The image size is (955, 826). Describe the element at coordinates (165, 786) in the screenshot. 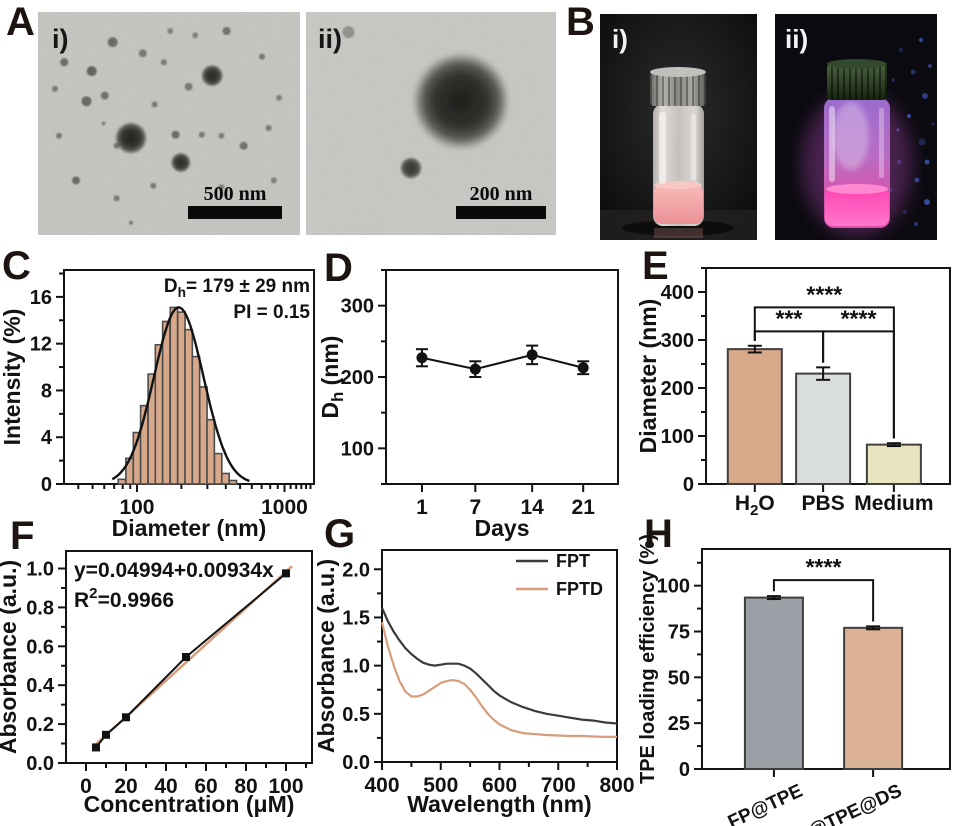

I see `x-tick-label: 40` at that location.